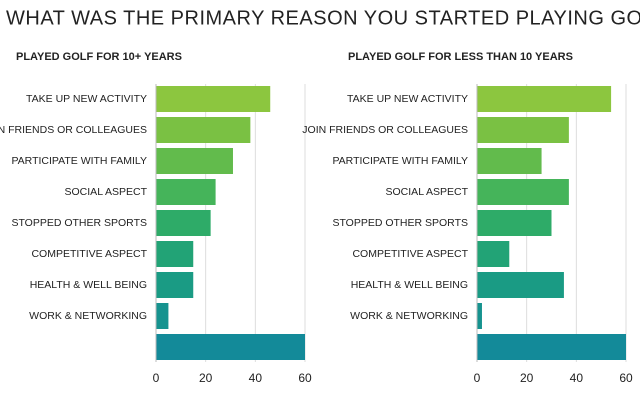 The image size is (640, 400). I want to click on subtitle: PLAYED GOLF FOR LESS THAN 10 YEARS, so click(460, 57).